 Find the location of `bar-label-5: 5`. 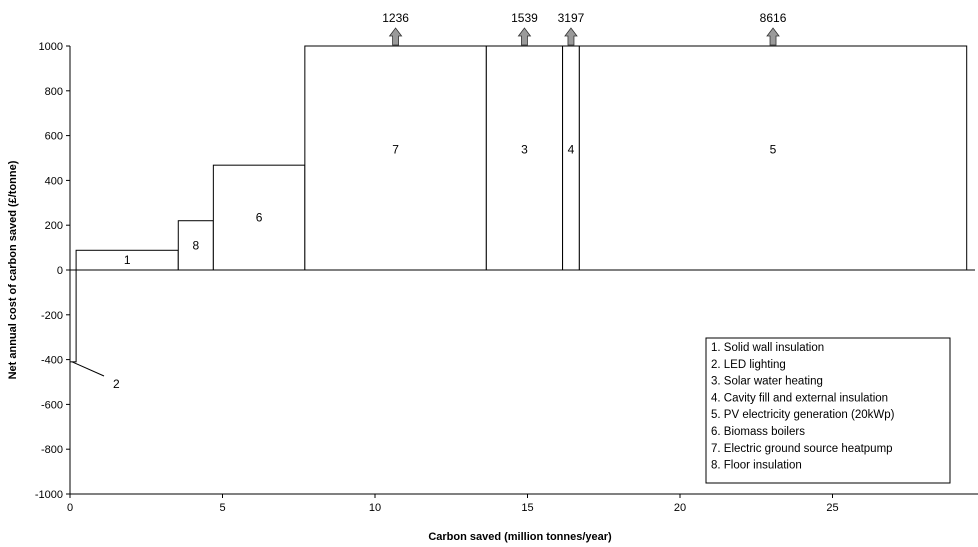

bar-label-5: 5 is located at coordinates (773, 150).